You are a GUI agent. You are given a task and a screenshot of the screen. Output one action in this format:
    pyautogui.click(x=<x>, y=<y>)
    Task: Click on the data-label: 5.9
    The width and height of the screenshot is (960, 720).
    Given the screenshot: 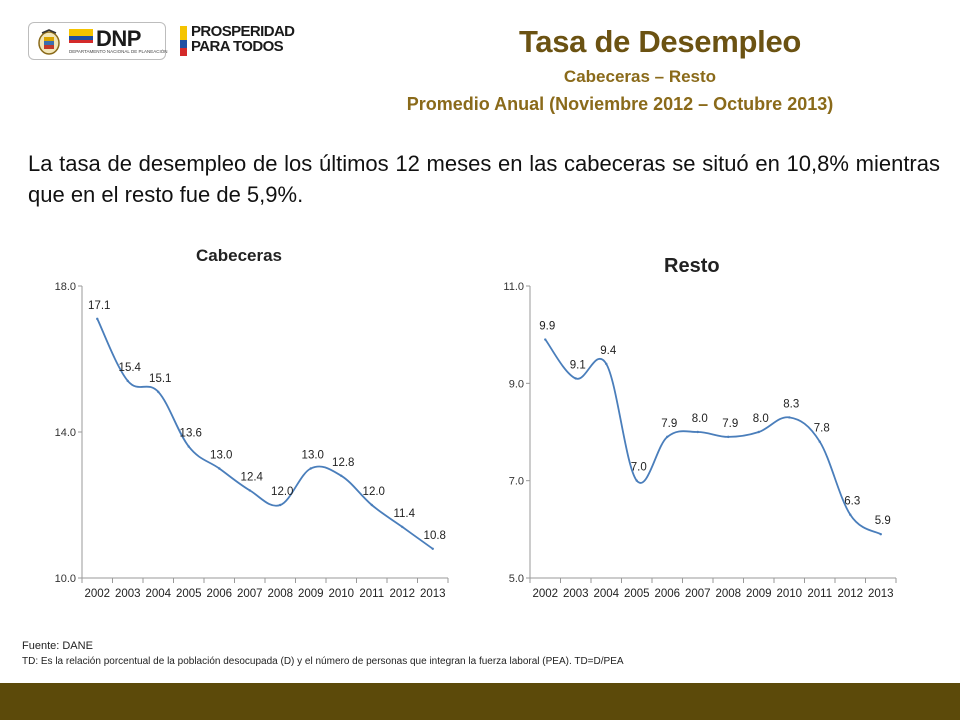 What is the action you would take?
    pyautogui.click(x=883, y=521)
    